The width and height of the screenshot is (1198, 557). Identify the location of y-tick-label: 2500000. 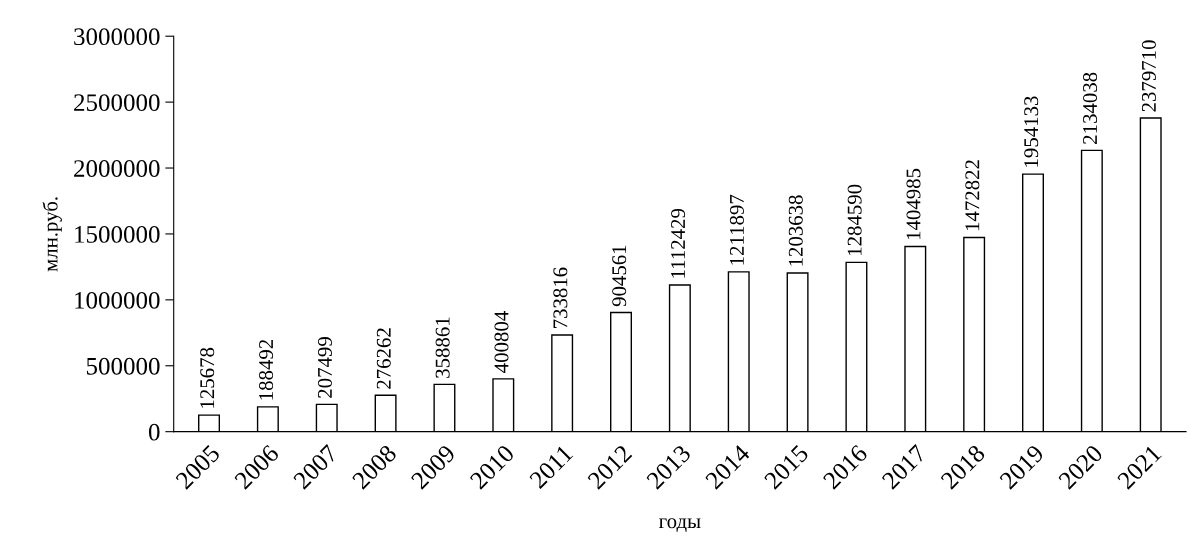
(117, 103).